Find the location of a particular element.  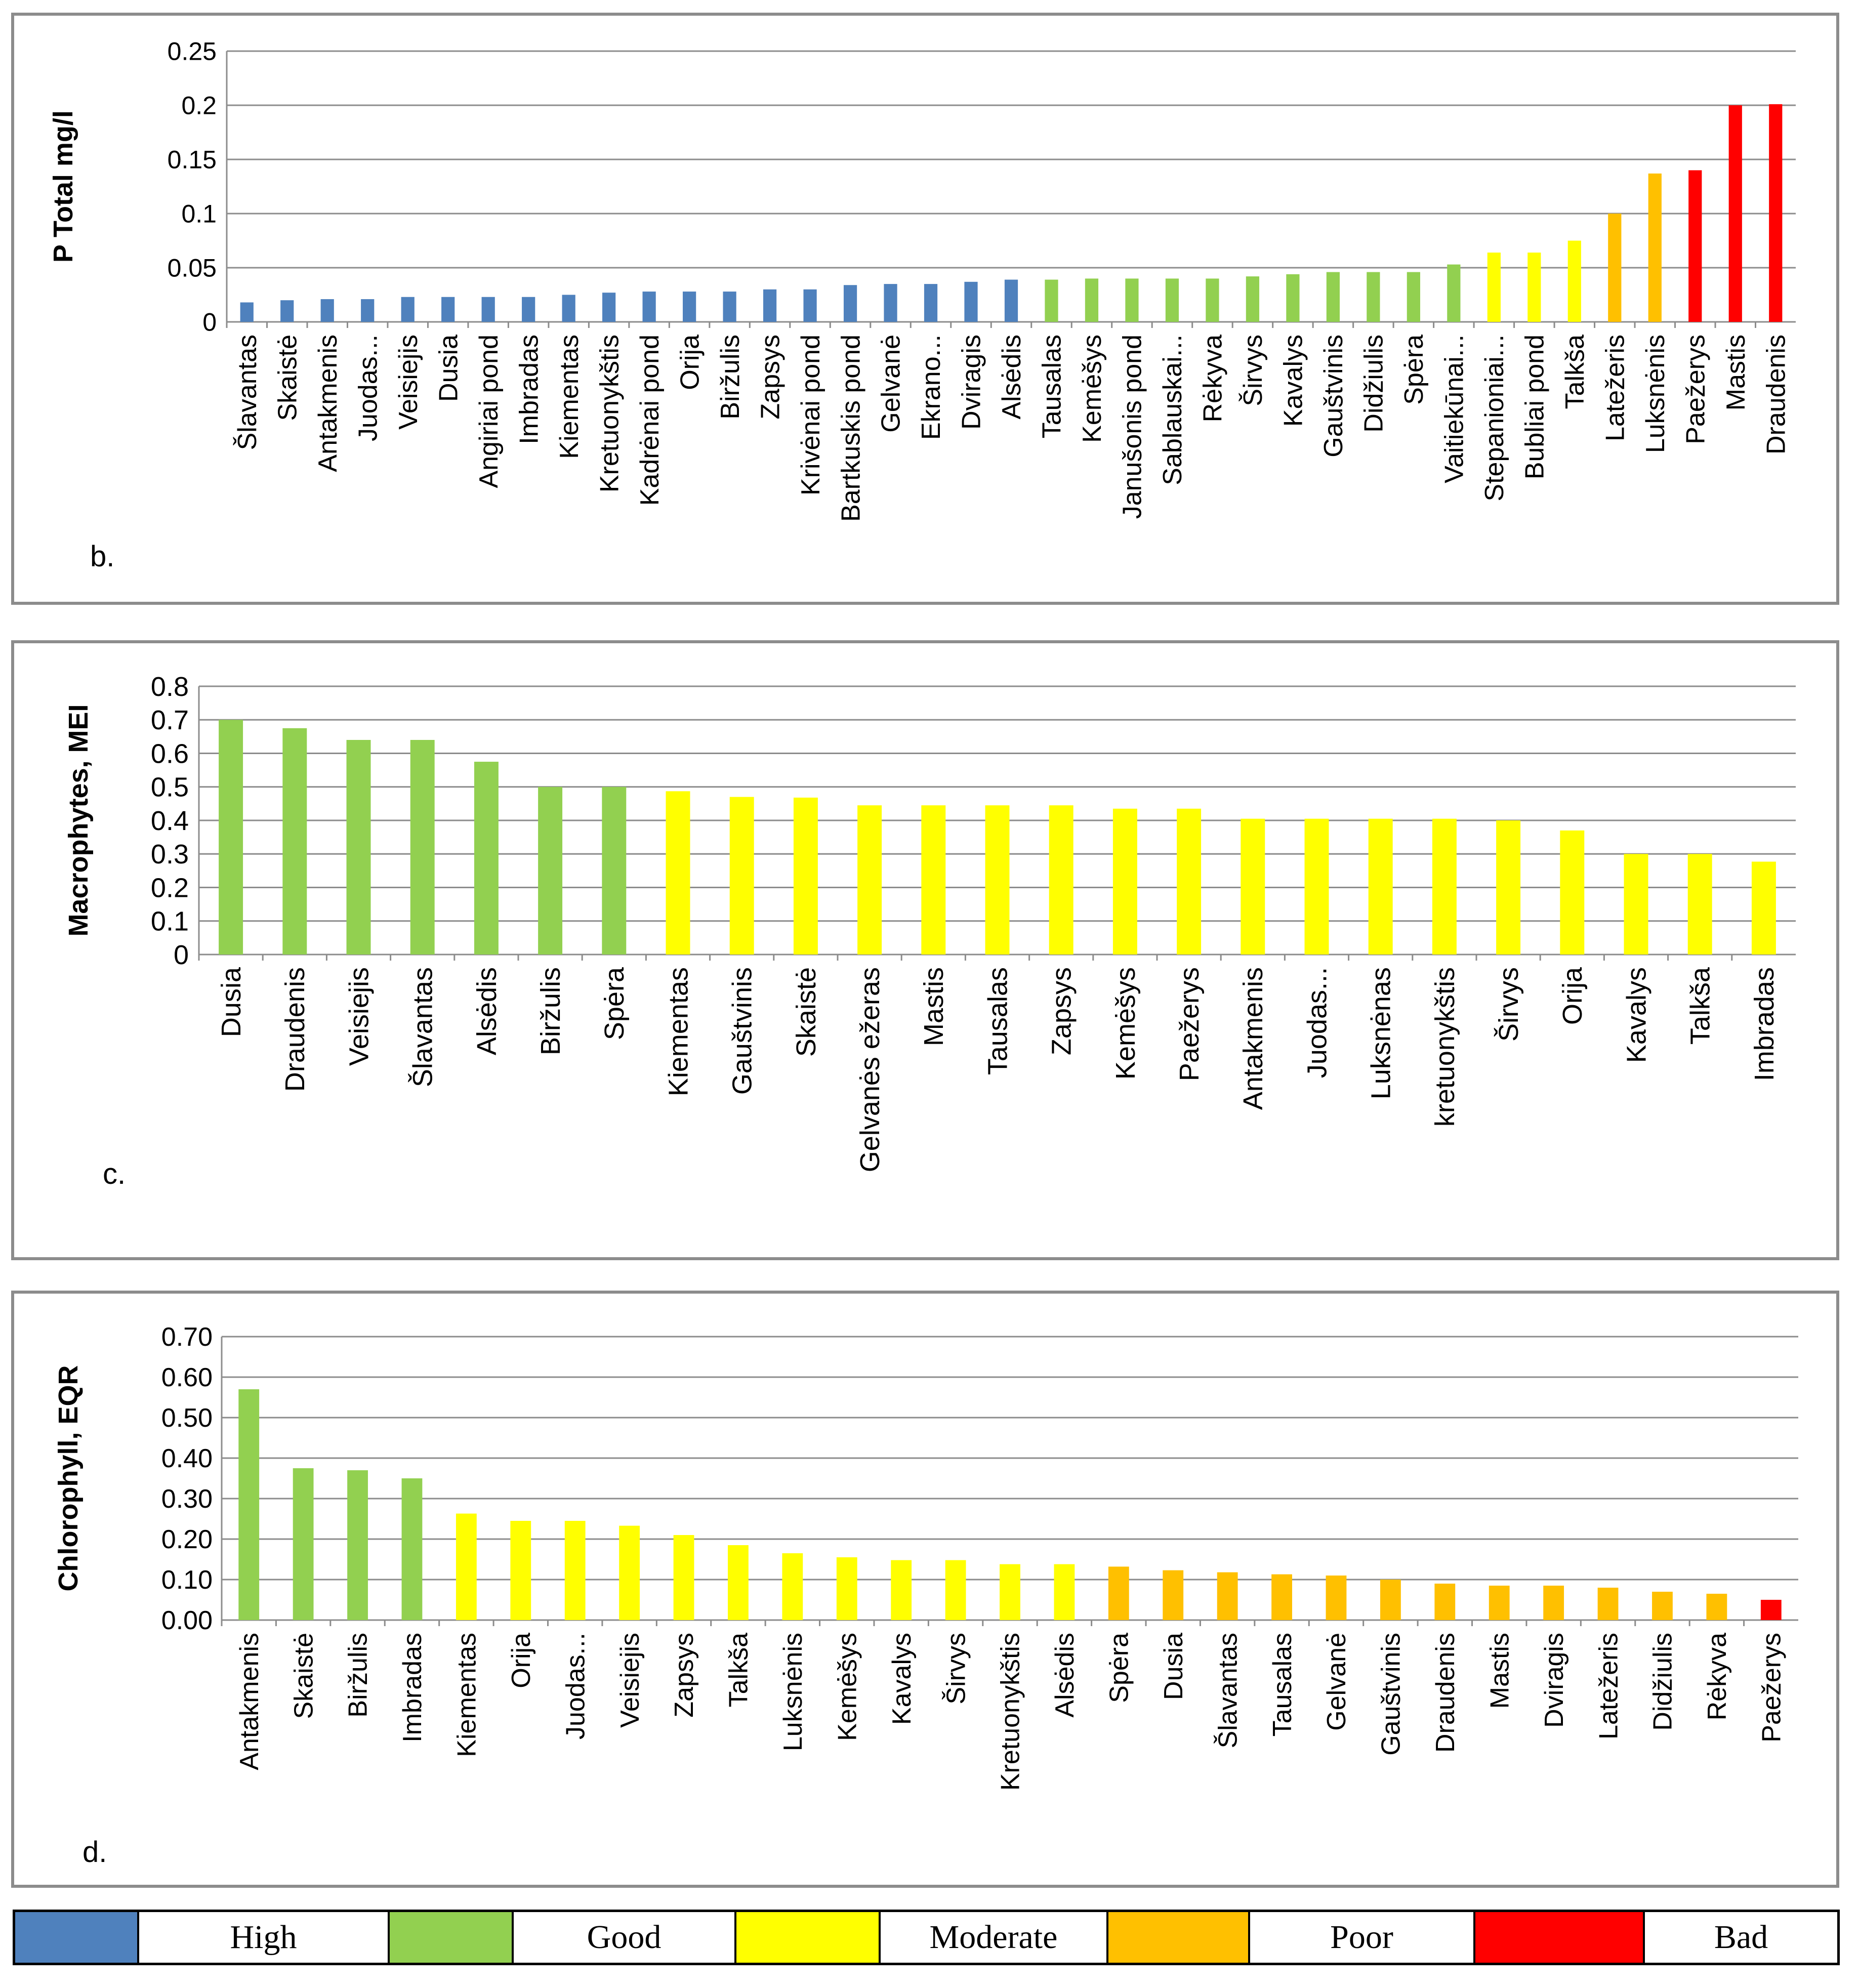

x-category-label: Mastis is located at coordinates (1499, 1671).